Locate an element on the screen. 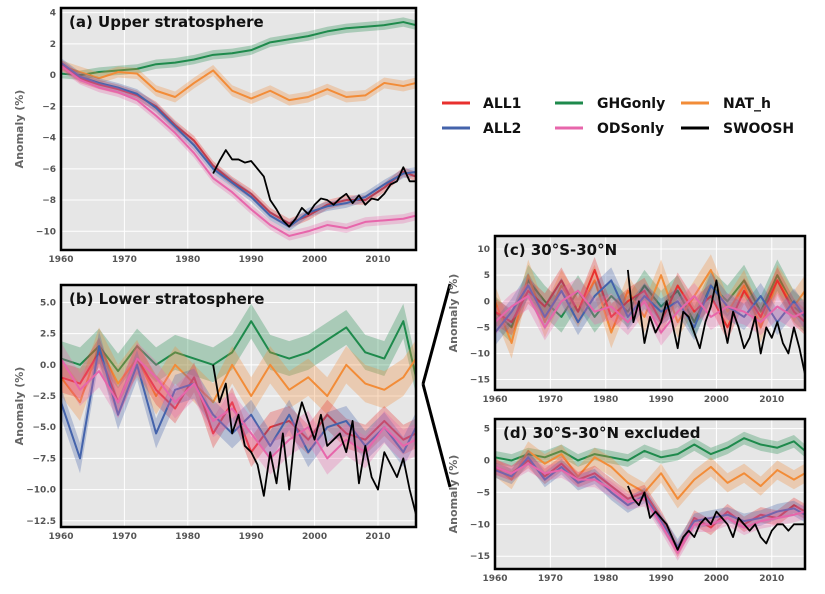 Image resolution: width=825 pixels, height=594 pixels. y-tick-label: −2 is located at coordinates (49, 107).